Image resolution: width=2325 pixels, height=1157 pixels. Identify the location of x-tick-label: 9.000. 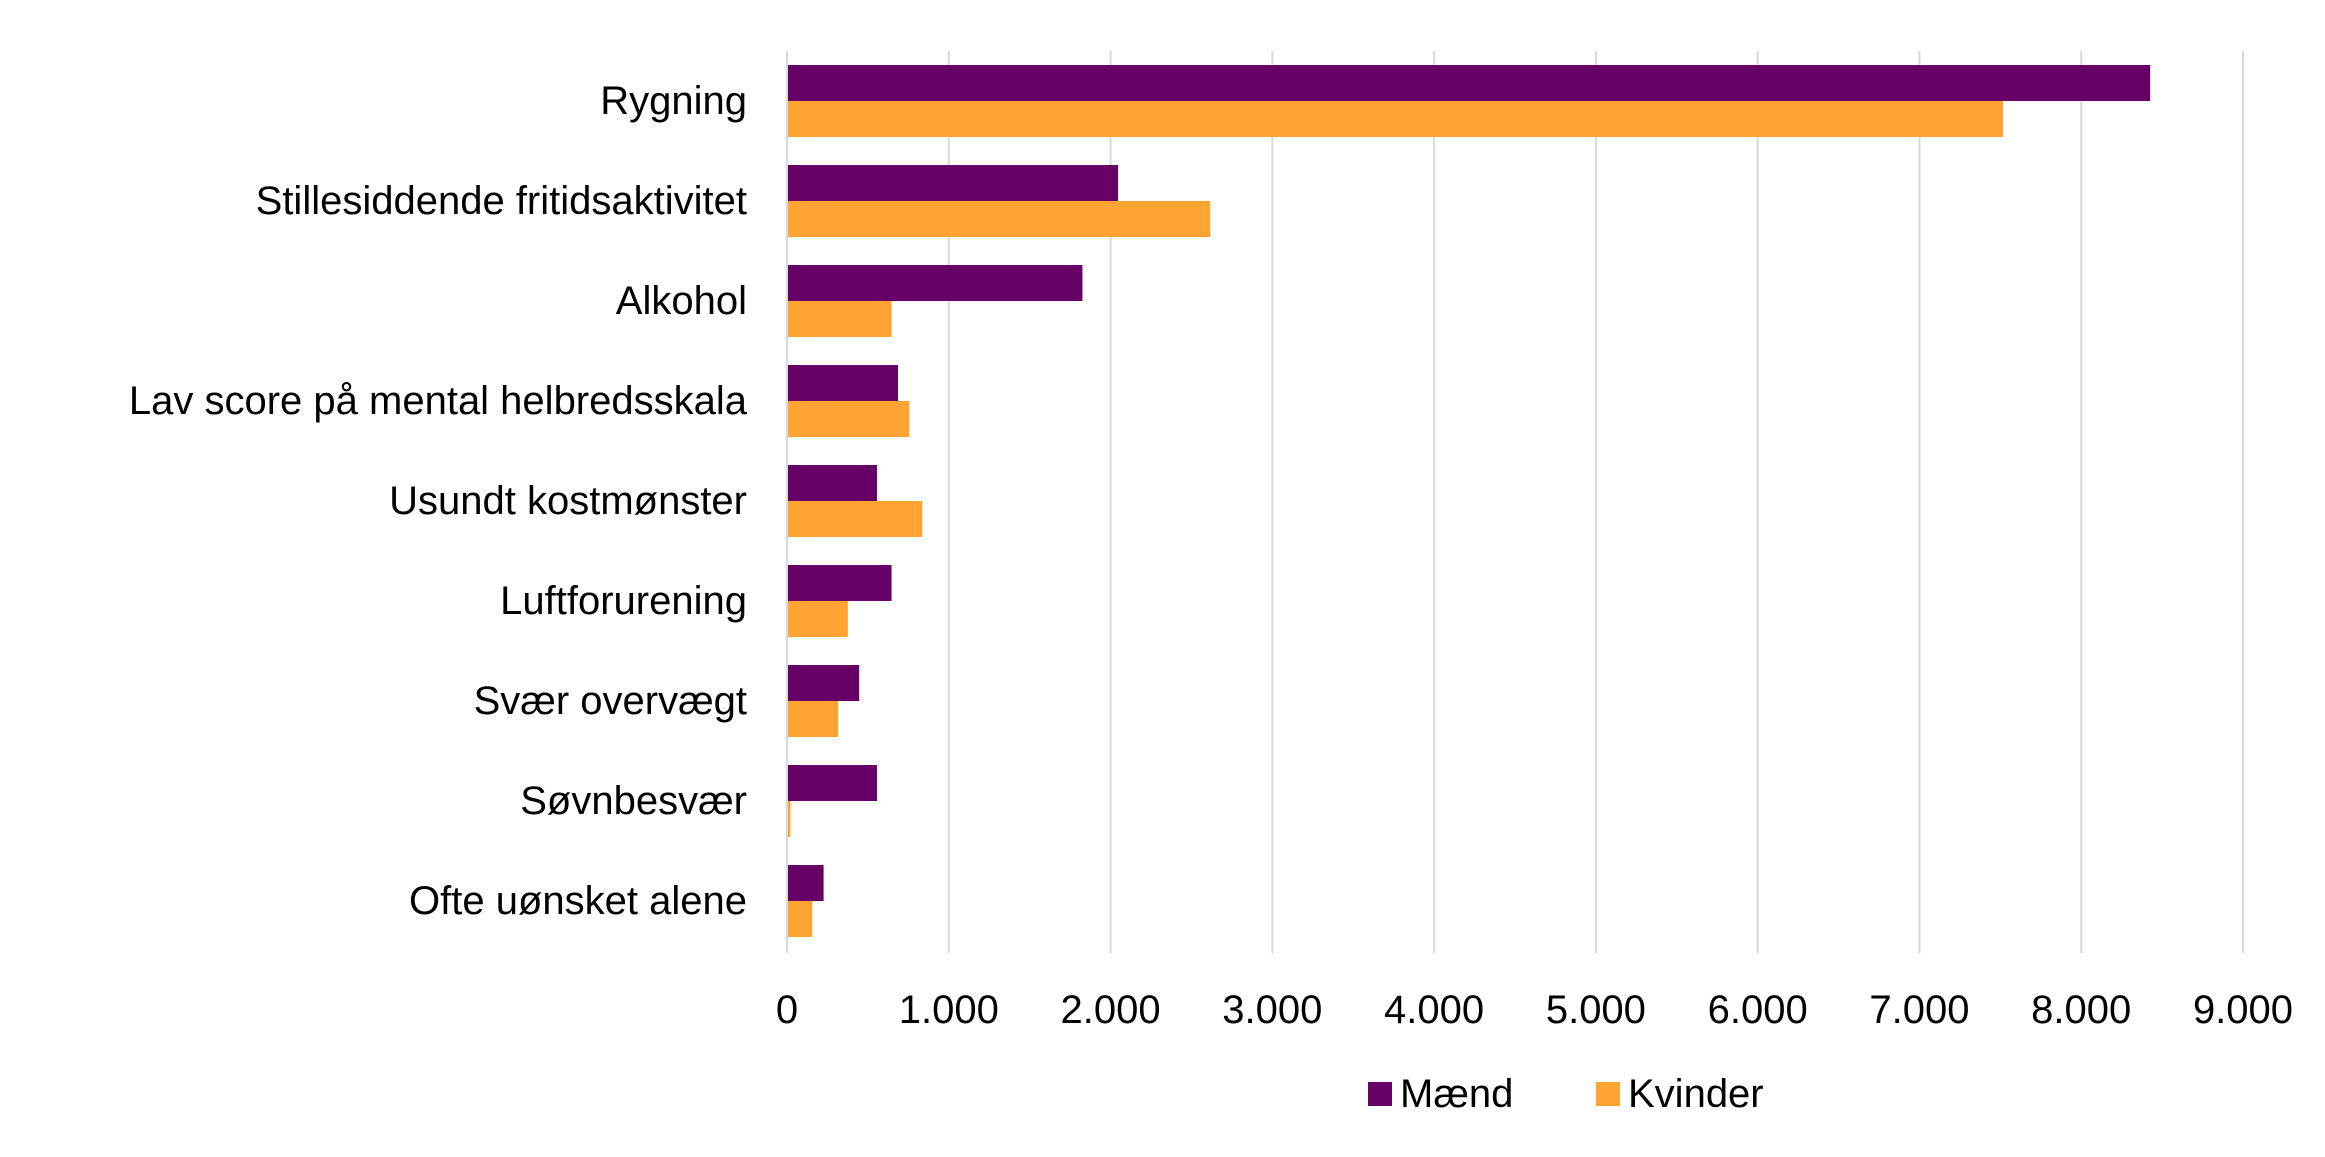
(2243, 1010).